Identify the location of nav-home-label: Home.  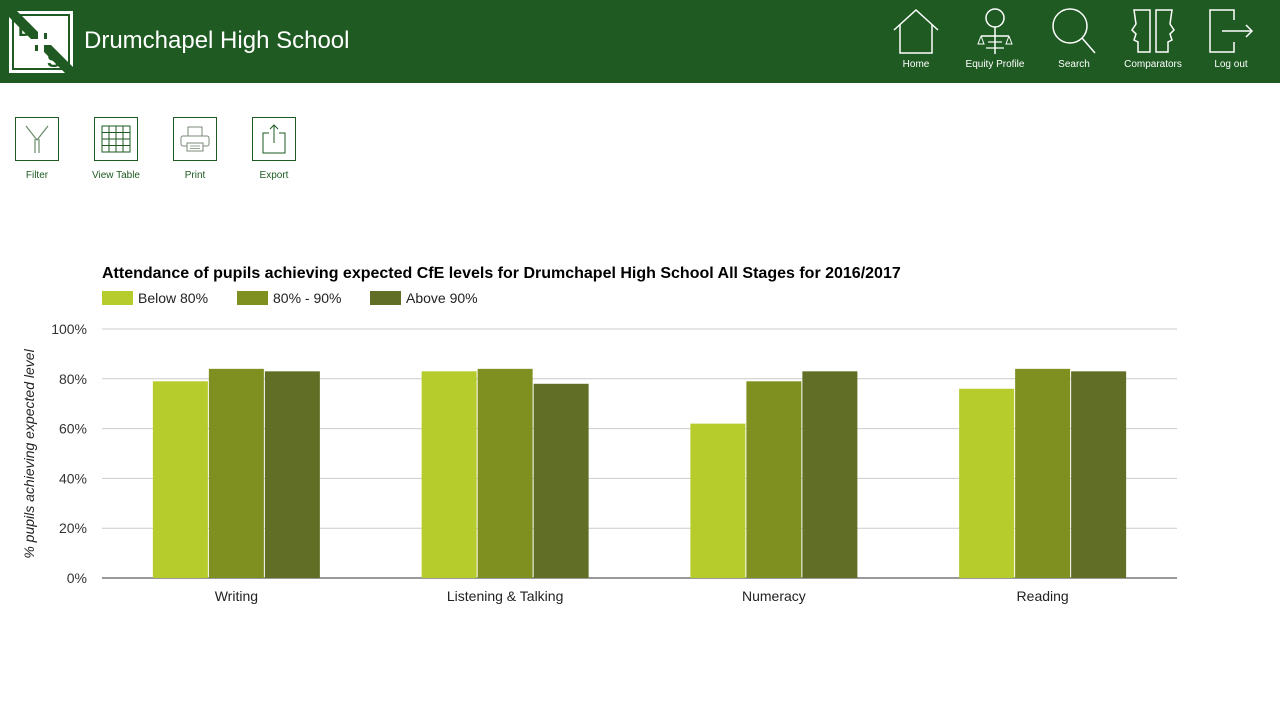
(916, 64).